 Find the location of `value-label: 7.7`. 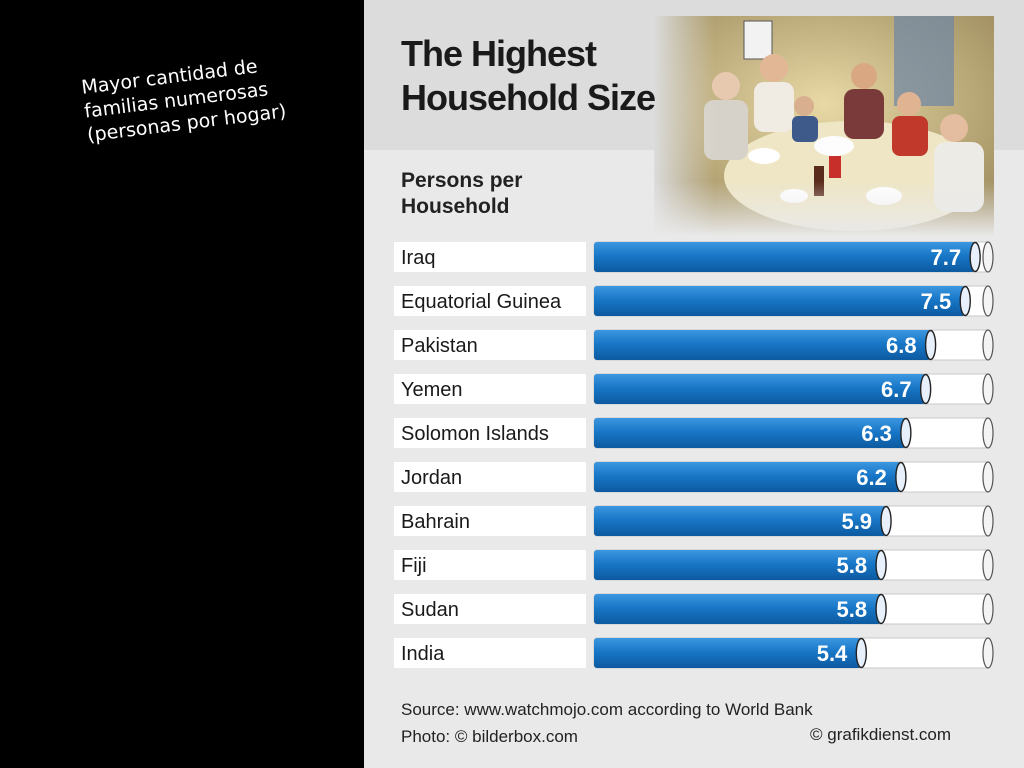

value-label: 7.7 is located at coordinates (946, 257).